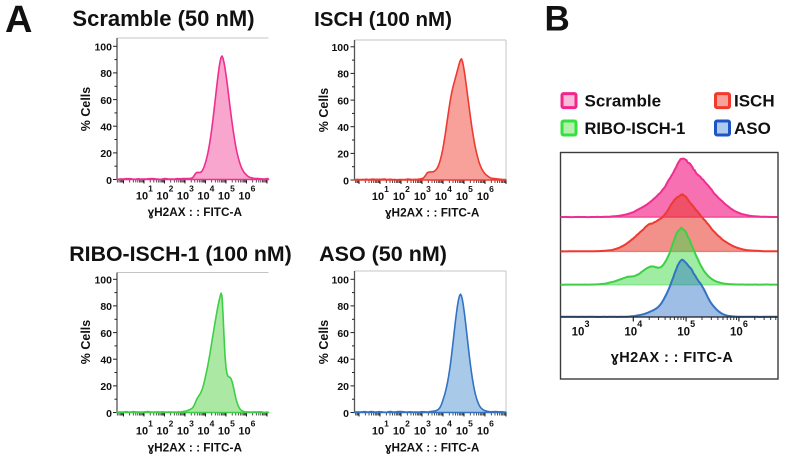 Image resolution: width=800 pixels, height=466 pixels. I want to click on svg-text: A, so click(18, 20).